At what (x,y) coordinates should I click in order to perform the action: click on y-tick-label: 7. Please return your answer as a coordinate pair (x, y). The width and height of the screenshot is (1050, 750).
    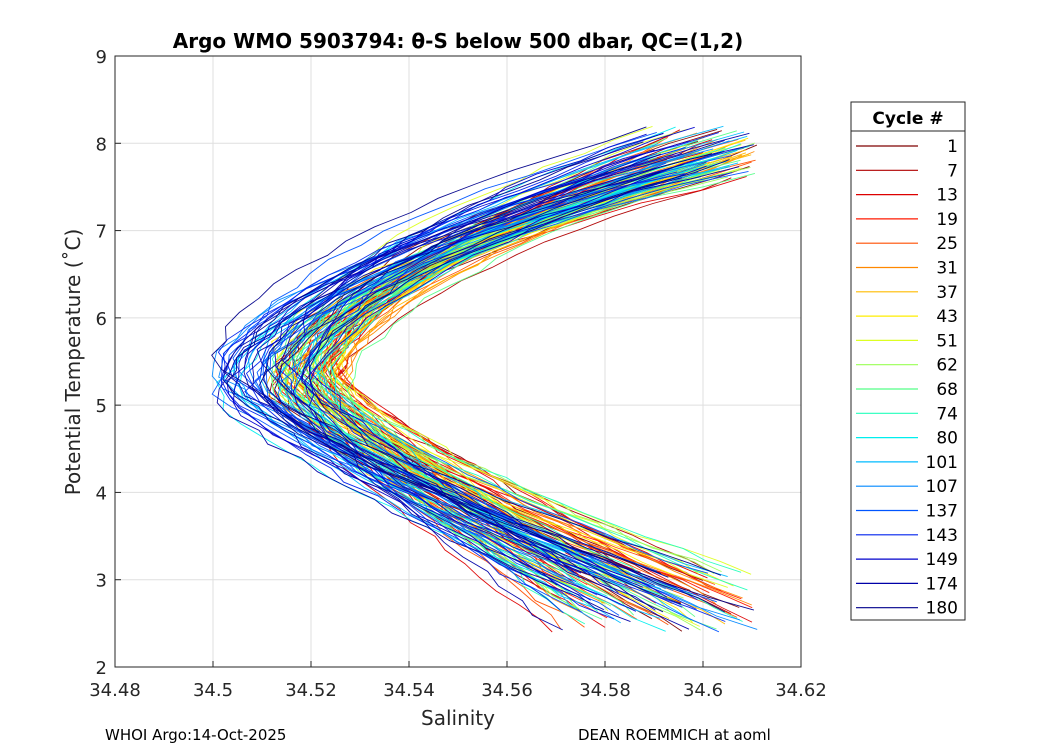
    Looking at the image, I should click on (101, 232).